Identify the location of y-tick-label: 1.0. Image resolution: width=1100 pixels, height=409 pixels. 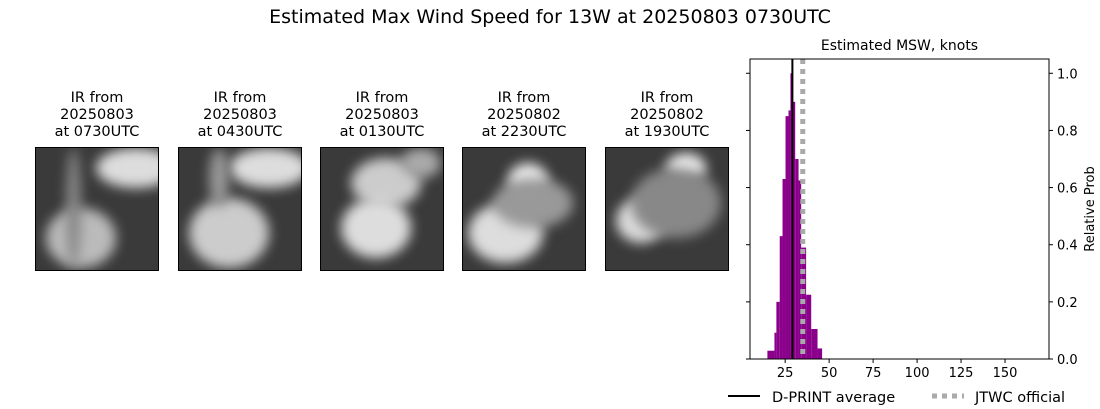
(1067, 74).